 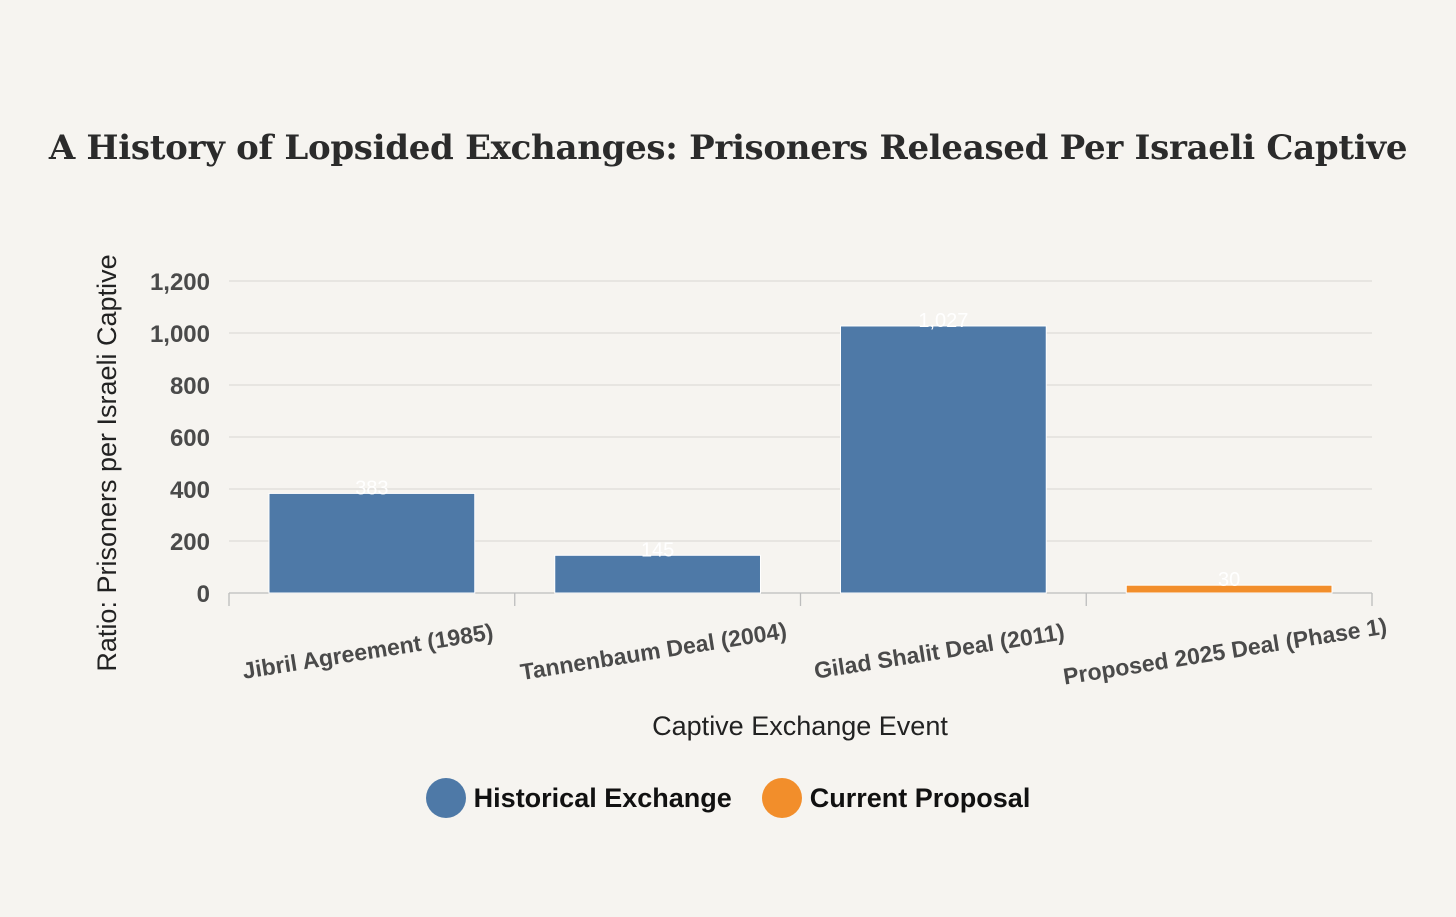 I want to click on x-axis-label: Captive Exchange Event, so click(x=800, y=726).